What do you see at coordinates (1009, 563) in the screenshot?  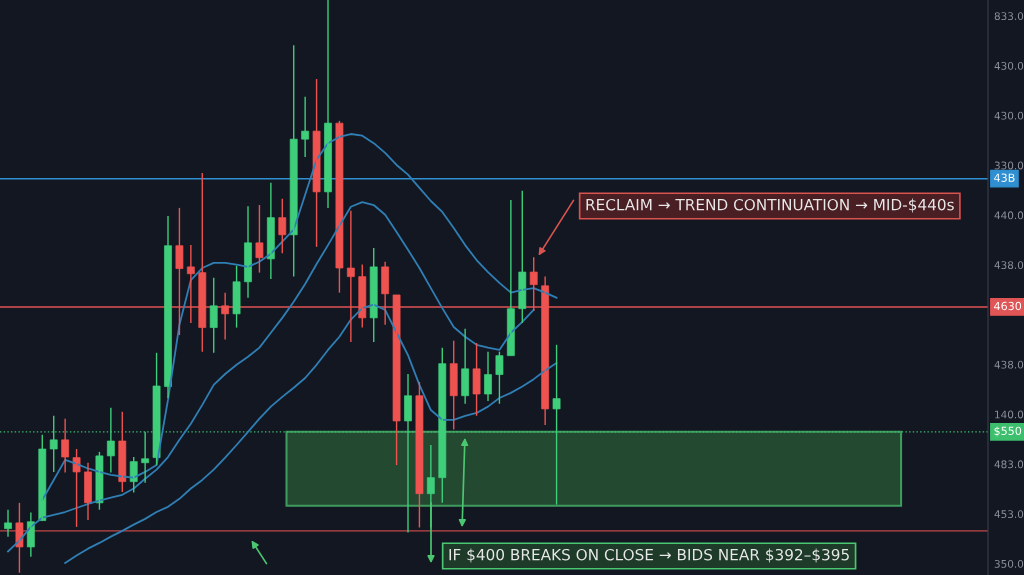 I see `text: 350.0` at bounding box center [1009, 563].